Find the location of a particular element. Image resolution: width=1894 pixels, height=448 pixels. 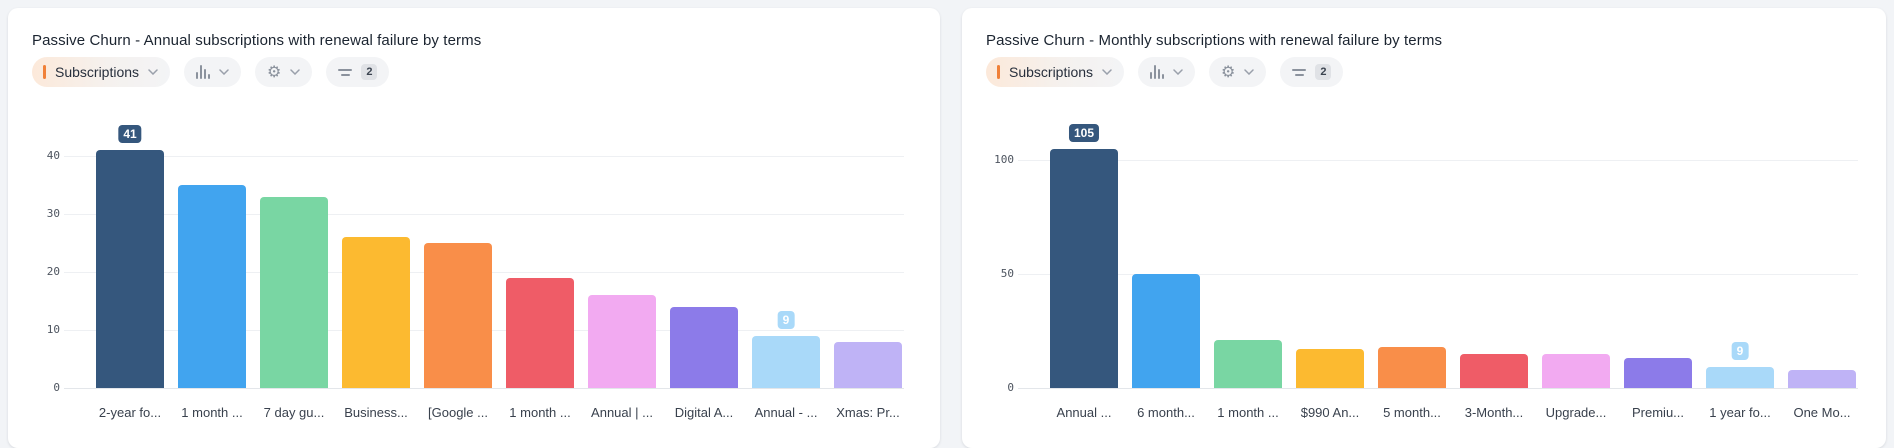

value-badge: 105 is located at coordinates (1084, 132).